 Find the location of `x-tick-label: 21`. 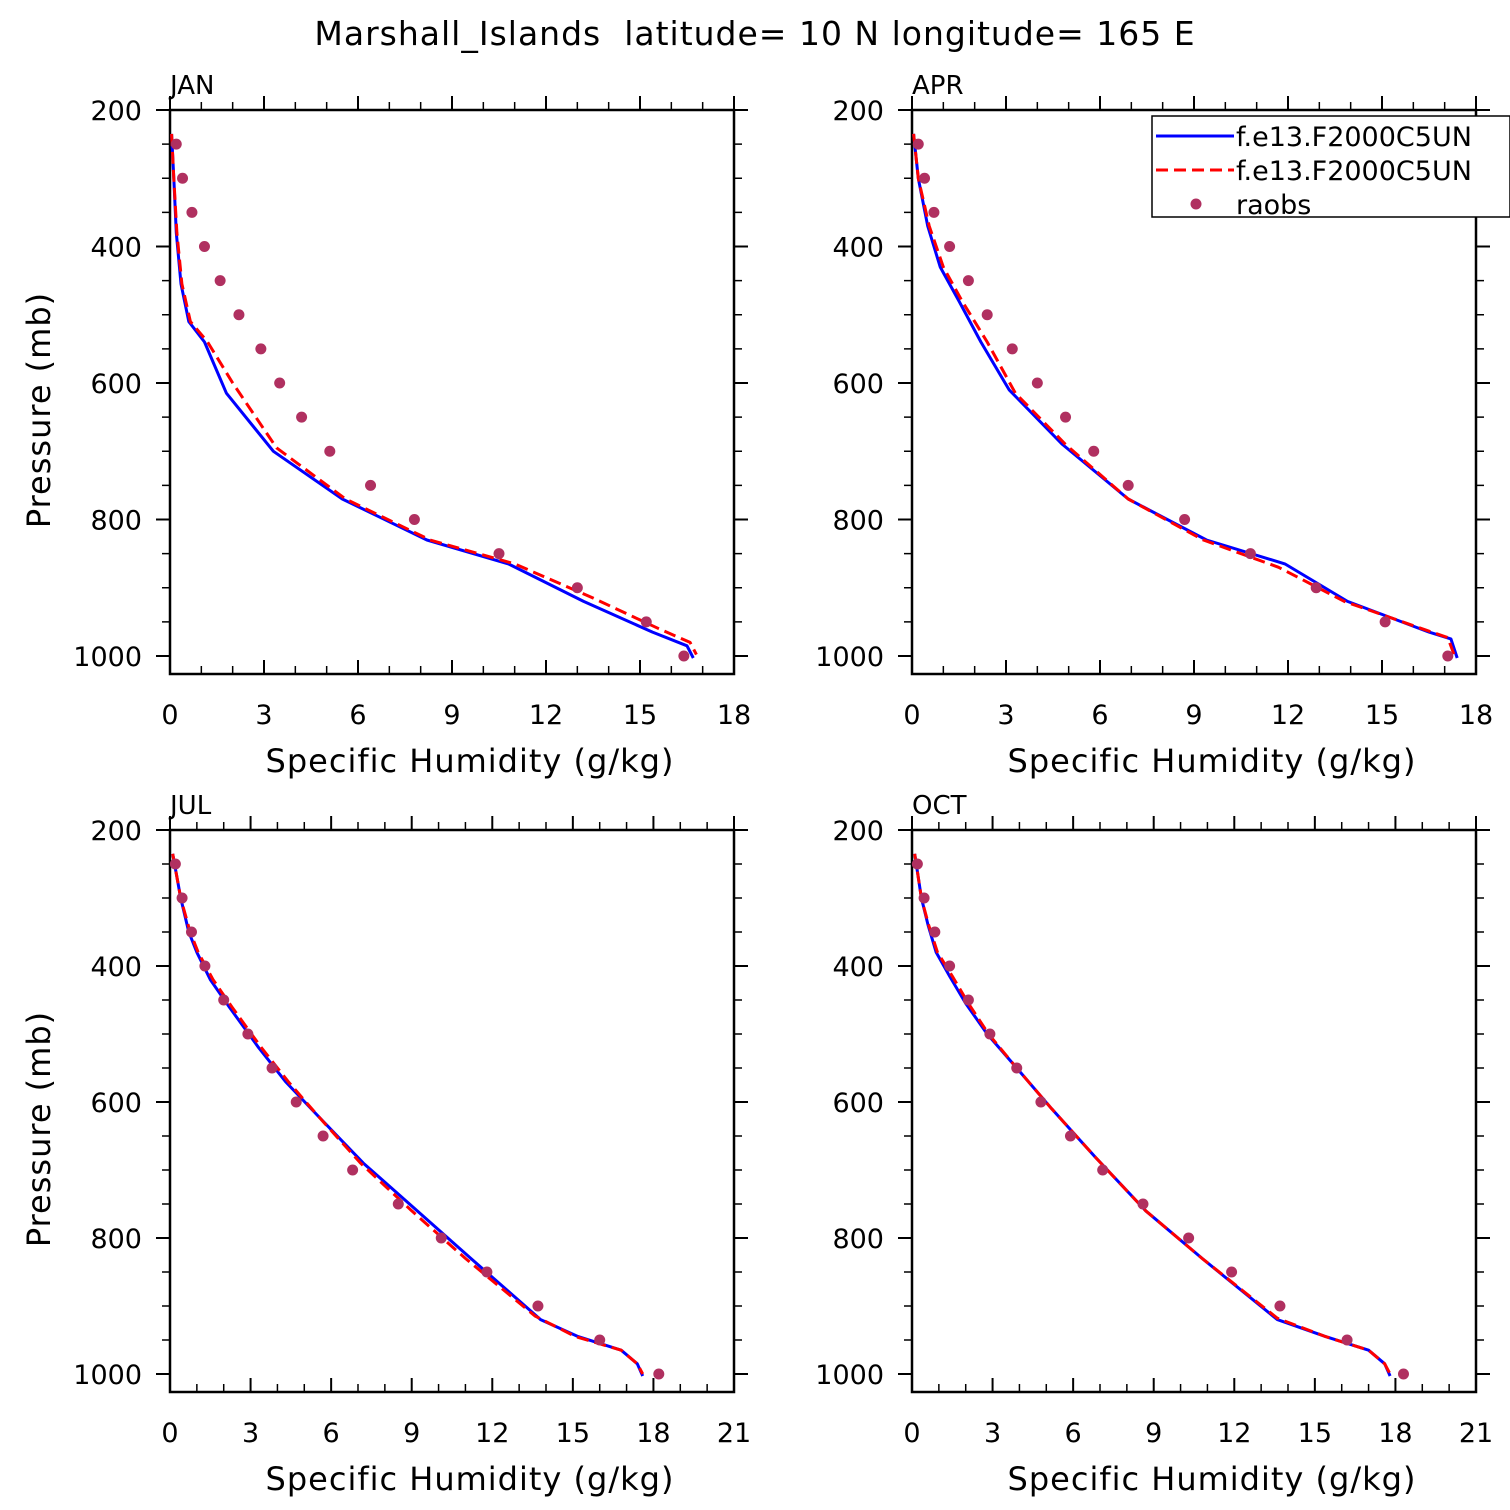

x-tick-label: 21 is located at coordinates (734, 1433).